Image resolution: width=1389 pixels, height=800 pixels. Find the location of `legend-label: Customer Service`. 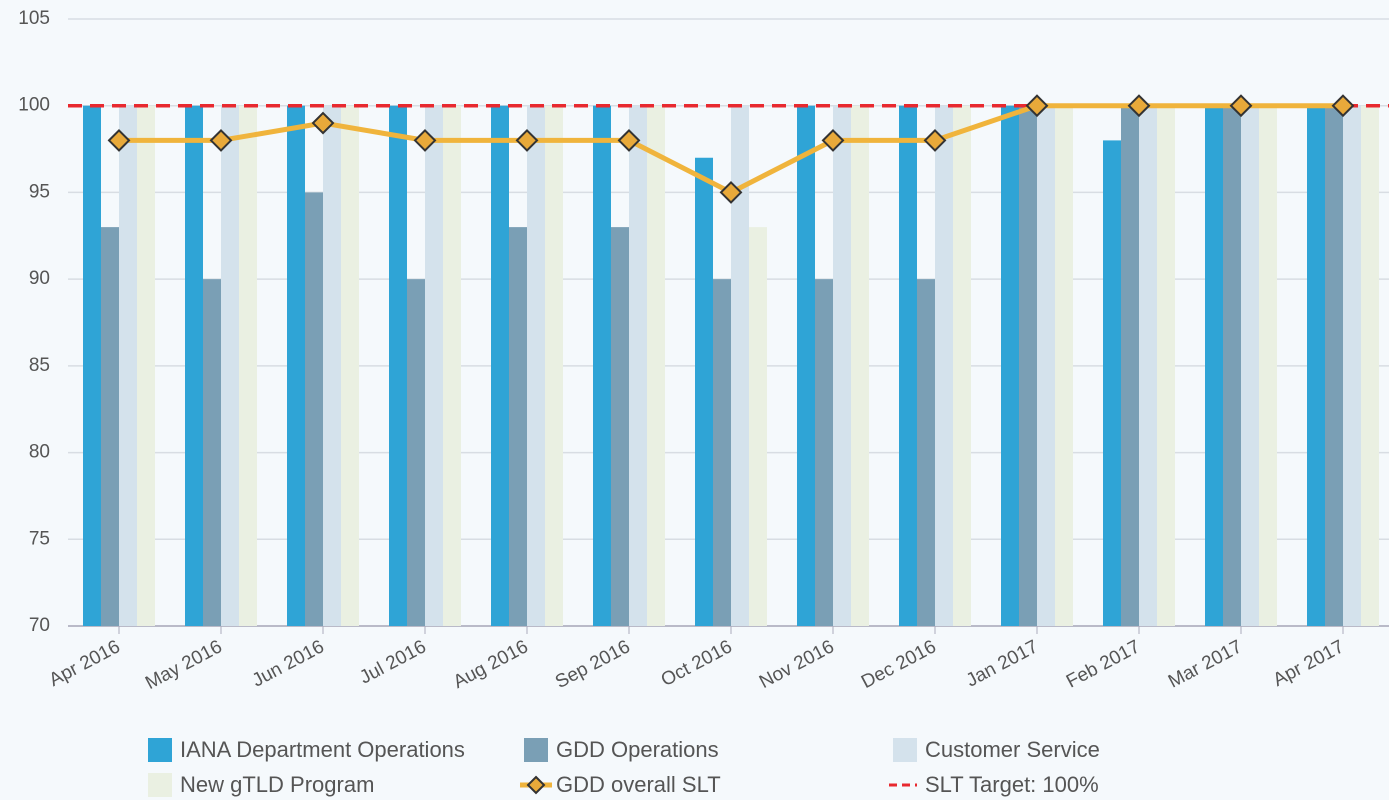

legend-label: Customer Service is located at coordinates (1012, 749).